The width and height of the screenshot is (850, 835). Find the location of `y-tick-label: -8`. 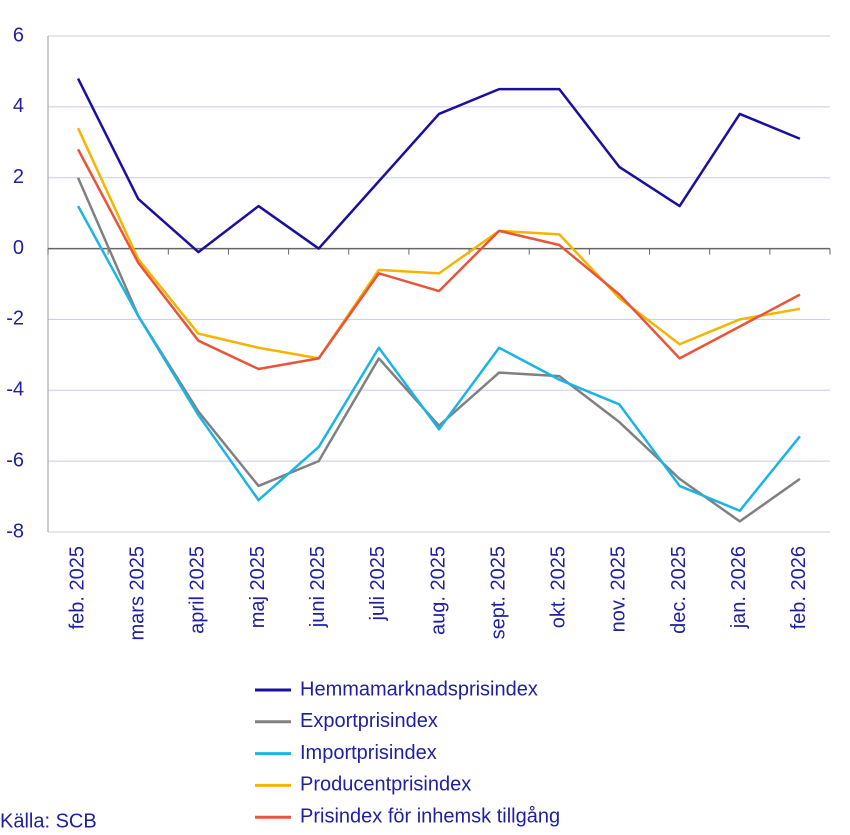

y-tick-label: -8 is located at coordinates (15, 531).